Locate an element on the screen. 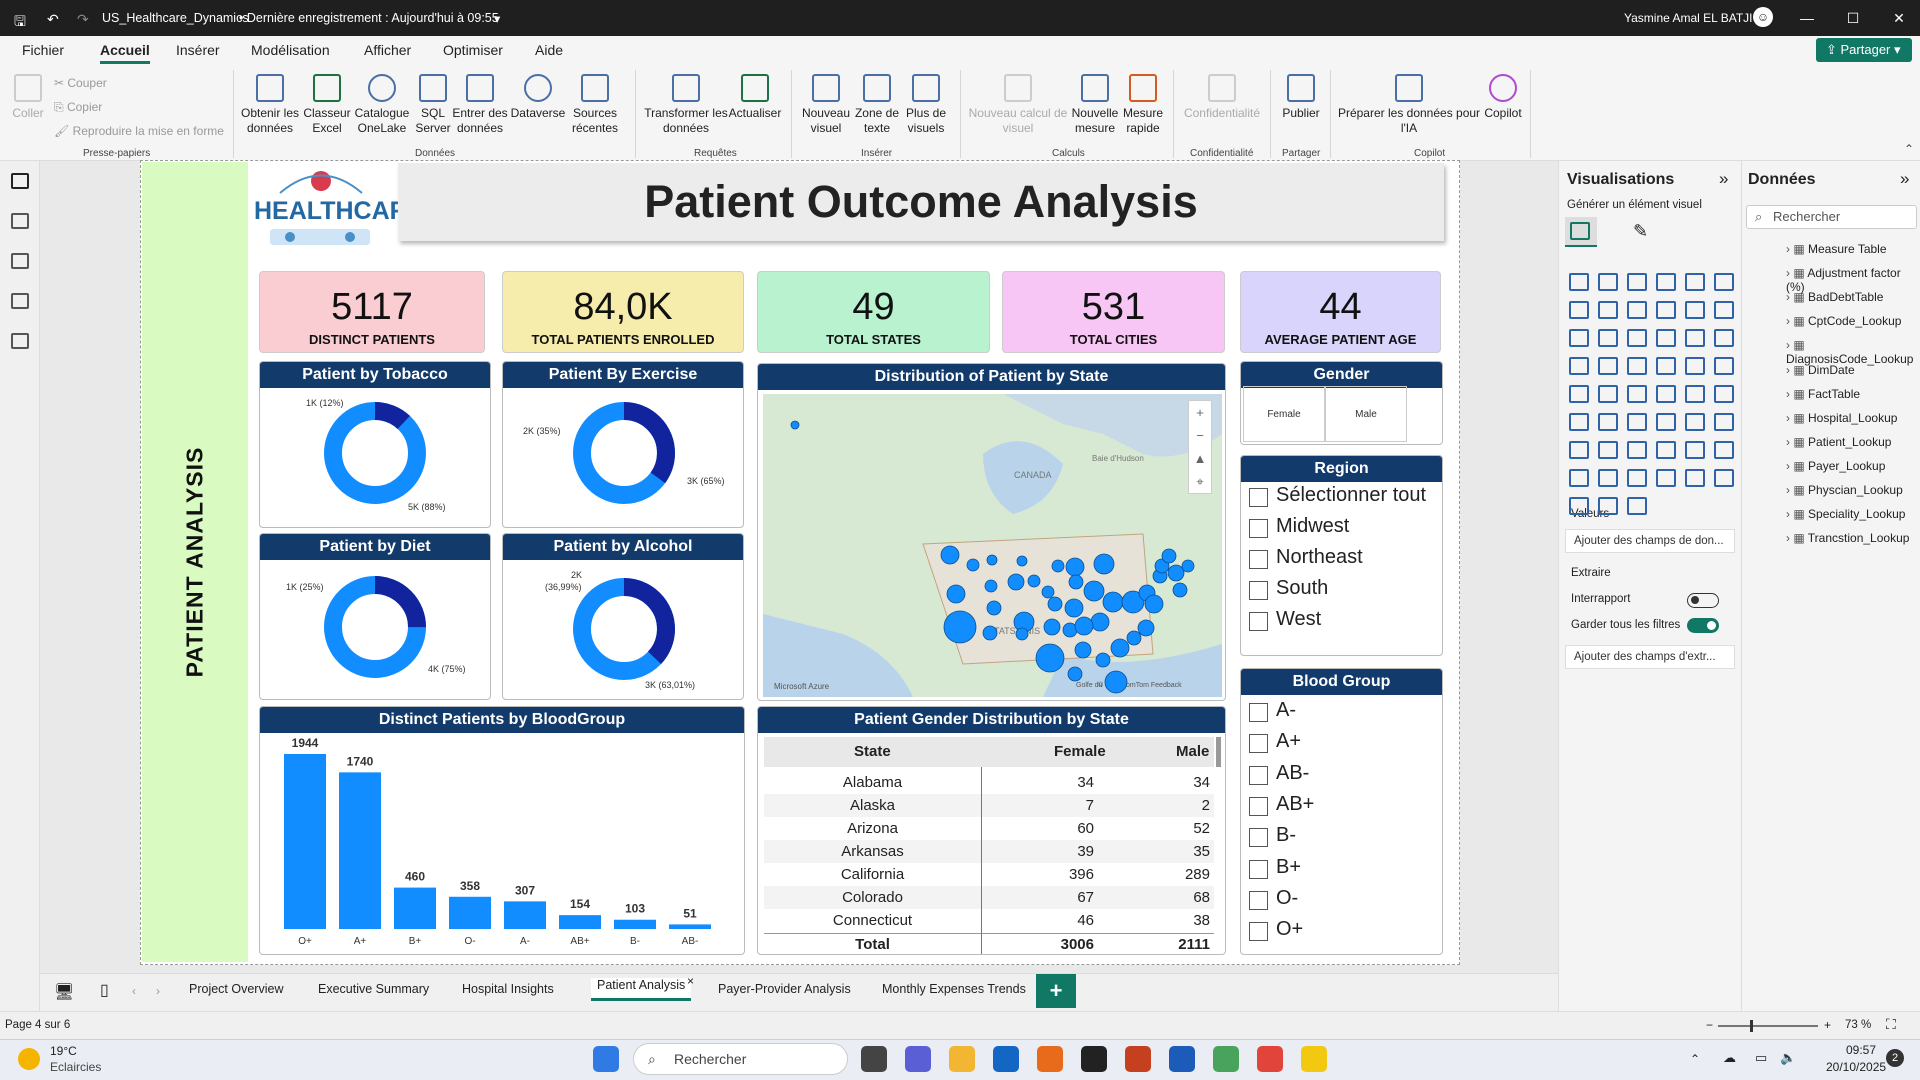 This screenshot has height=1080, width=1920. menu-home: Accueil is located at coordinates (125, 53).